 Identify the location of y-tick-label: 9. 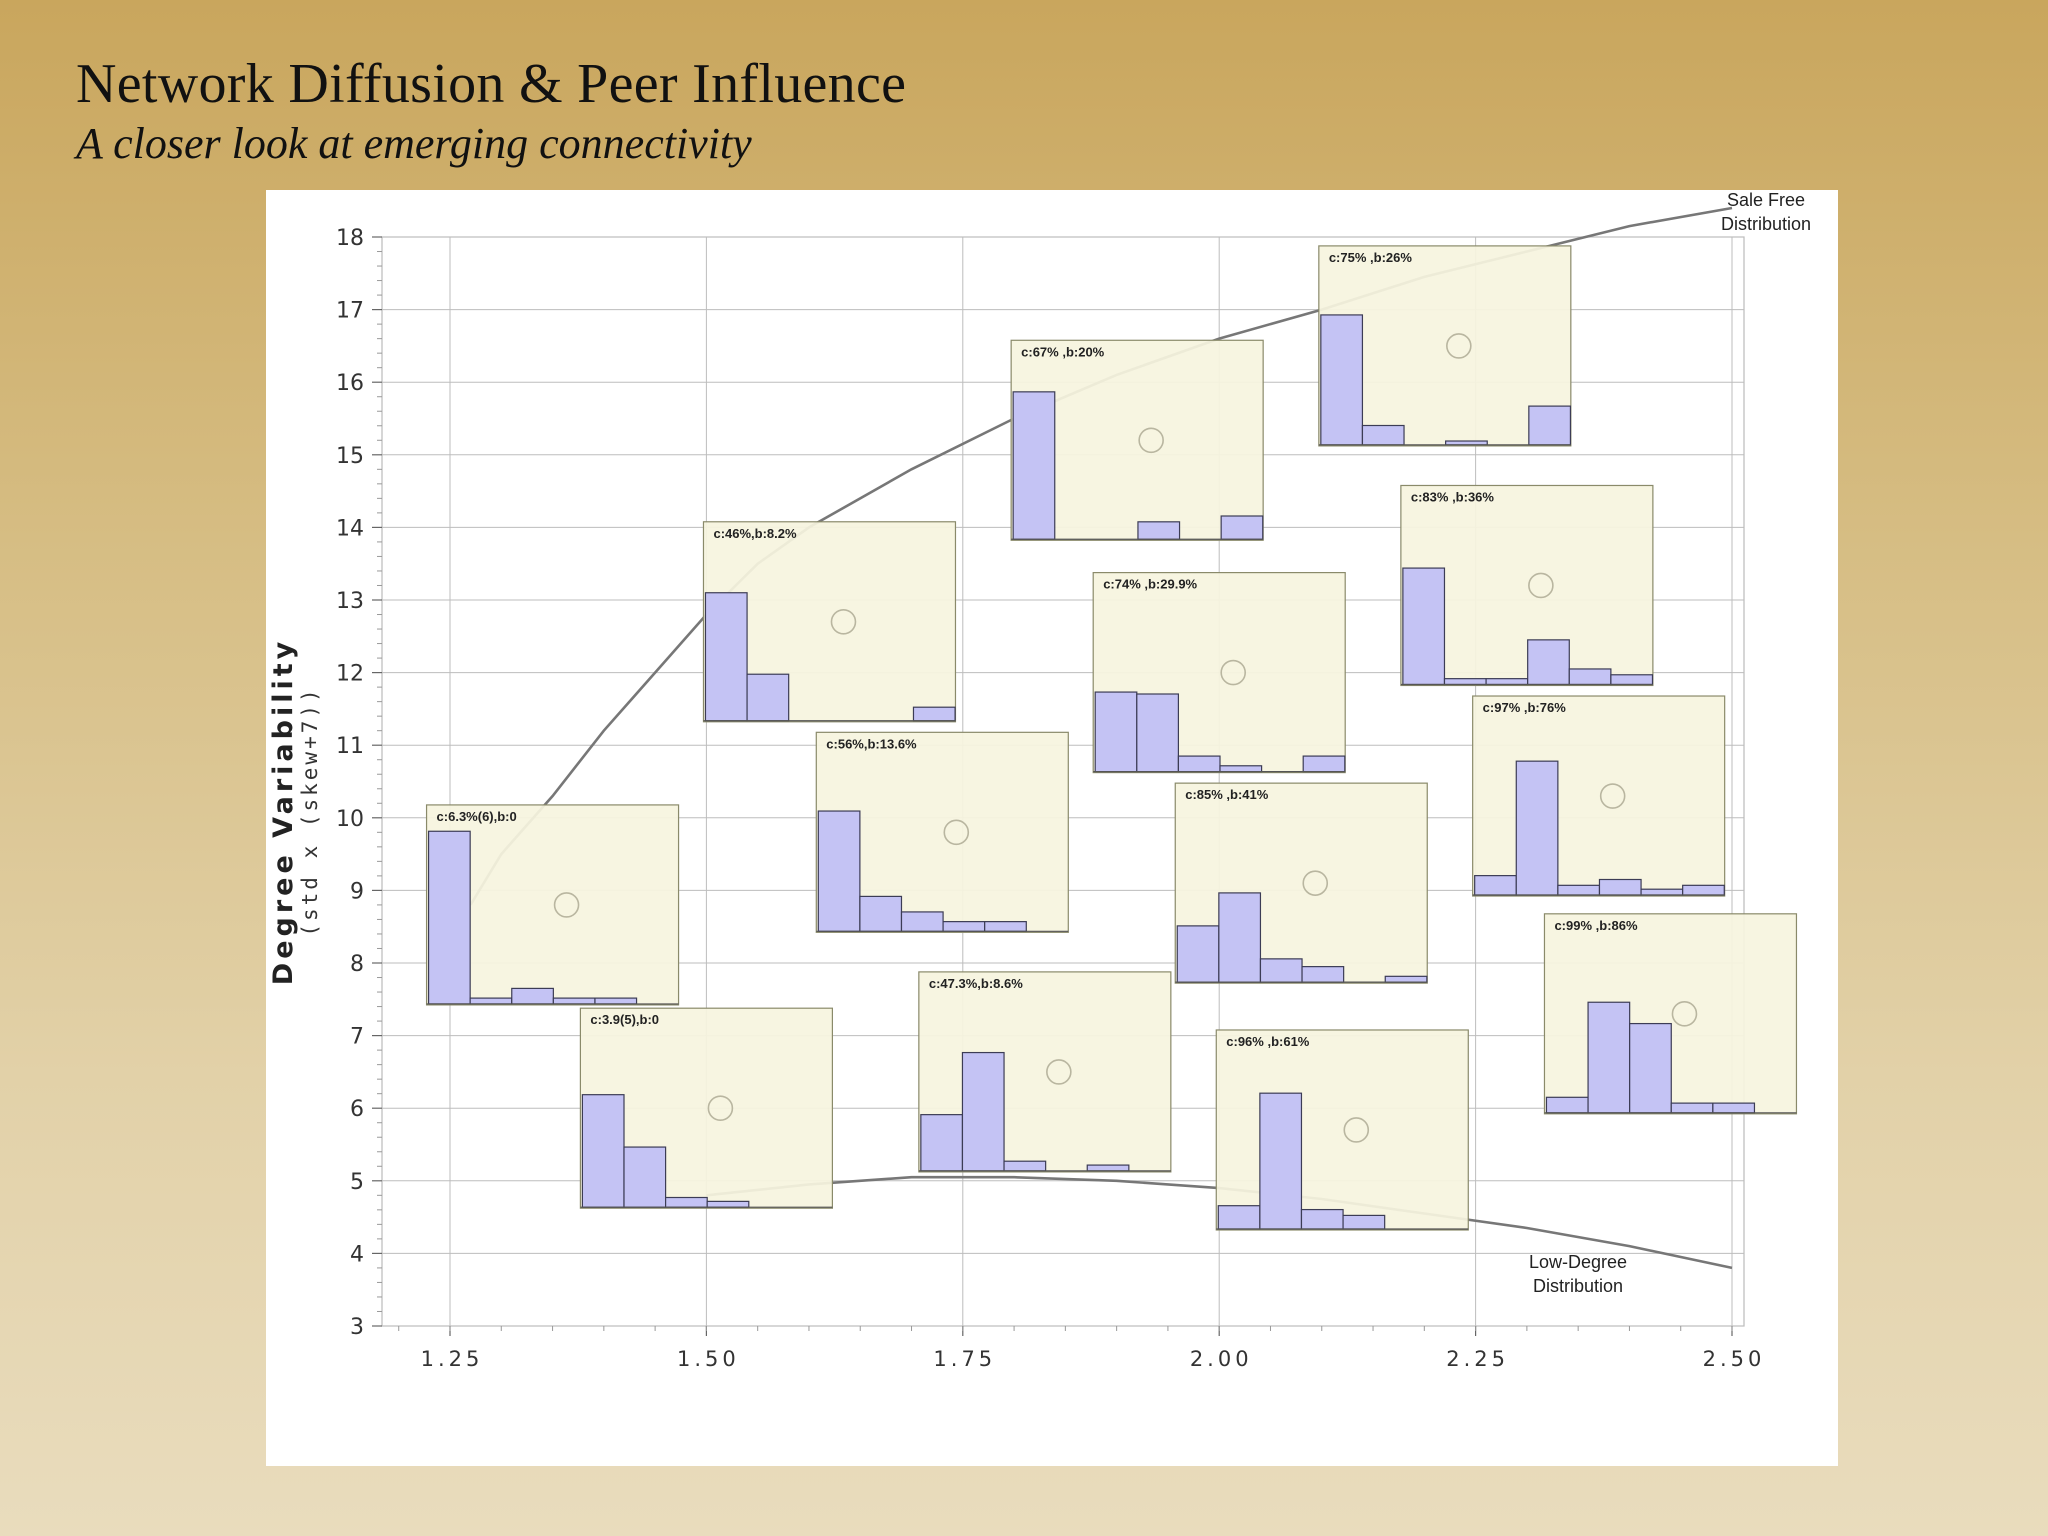
(357, 891).